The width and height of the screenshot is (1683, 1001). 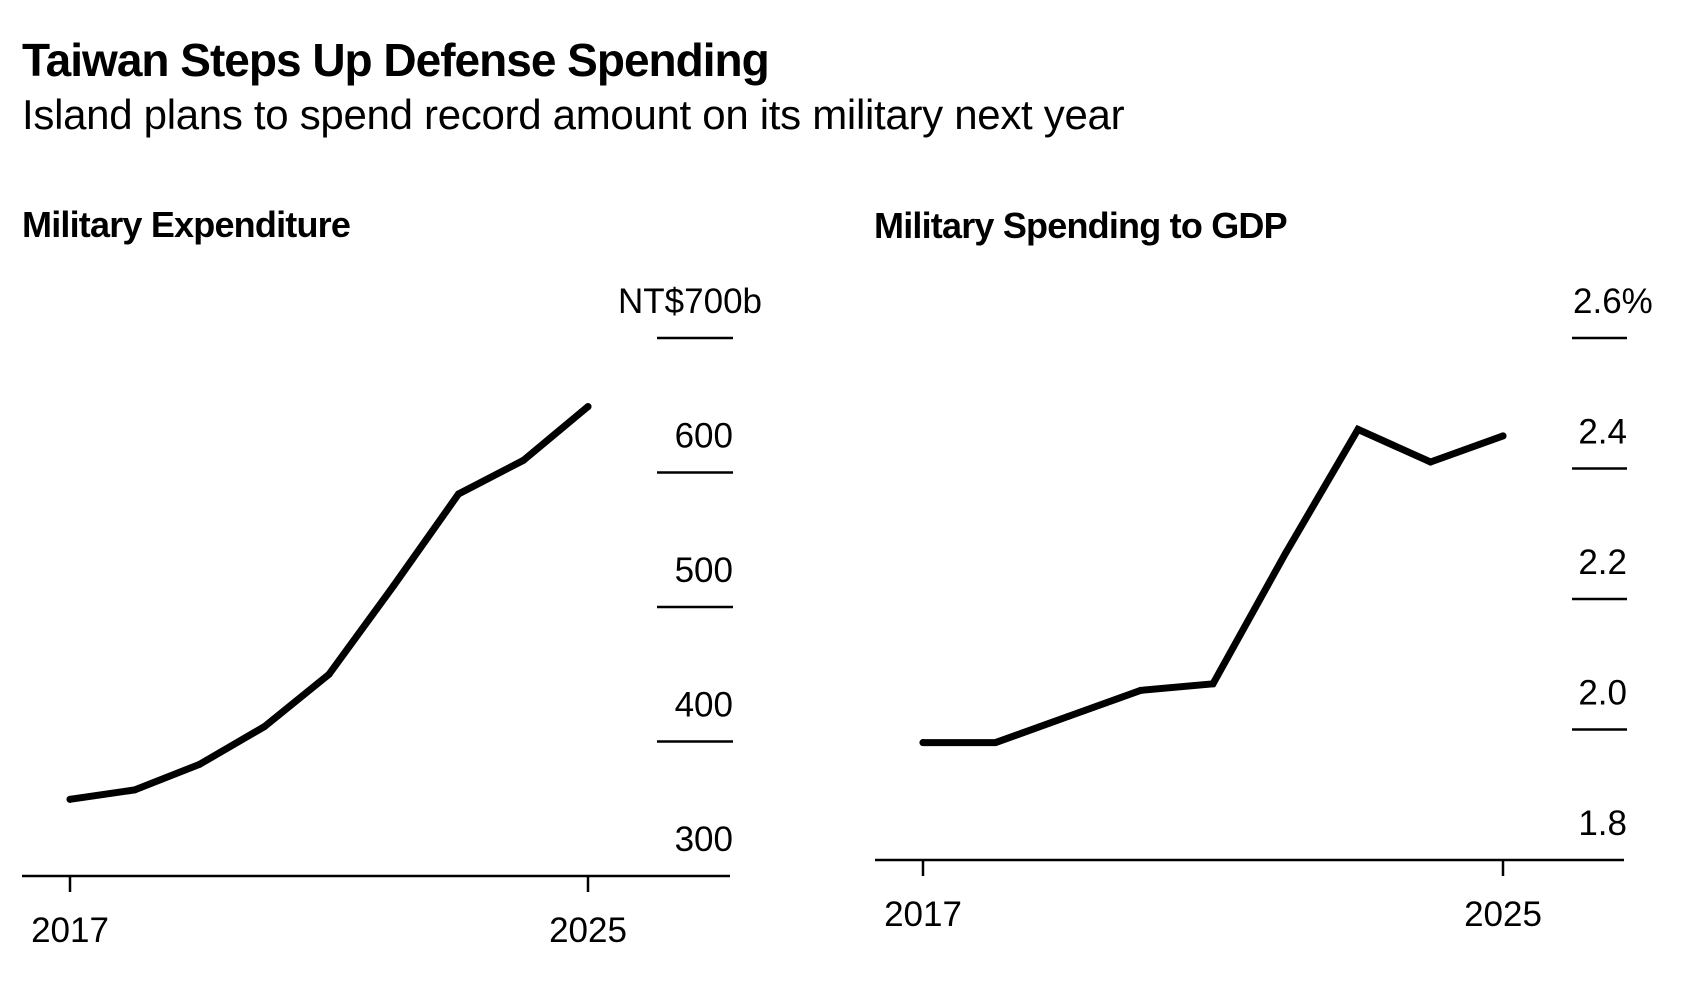 What do you see at coordinates (396, 60) in the screenshot?
I see `chart-title: Taiwan Steps Up Defense Spending` at bounding box center [396, 60].